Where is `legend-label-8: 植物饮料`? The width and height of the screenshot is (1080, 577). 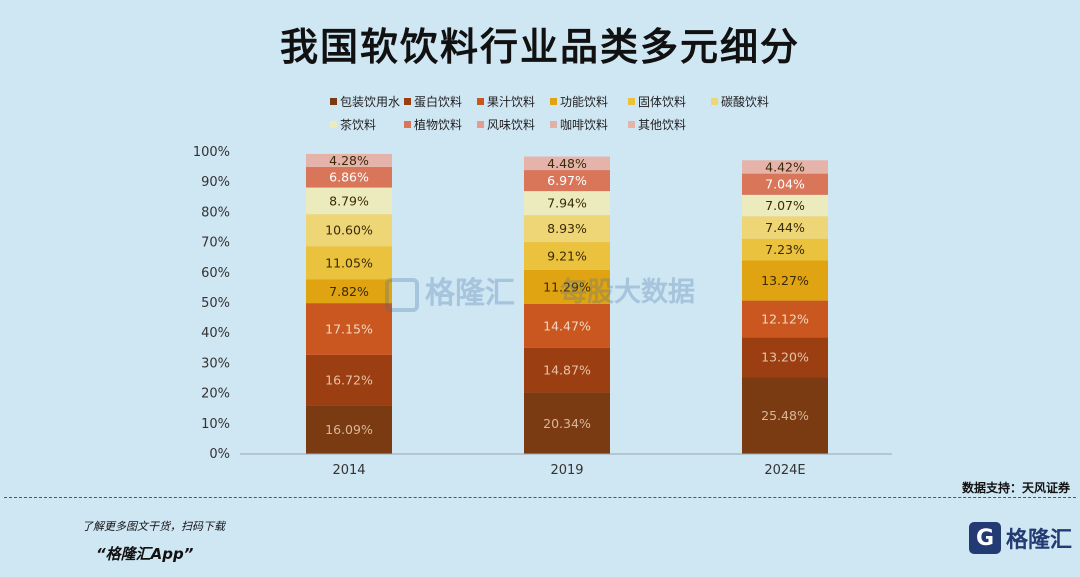 legend-label-8: 植物饮料 is located at coordinates (438, 124).